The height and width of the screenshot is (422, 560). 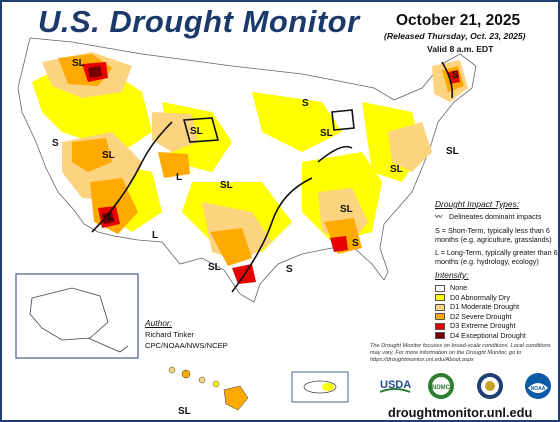 I want to click on ndmc-logo: NDMC, so click(x=441, y=386).